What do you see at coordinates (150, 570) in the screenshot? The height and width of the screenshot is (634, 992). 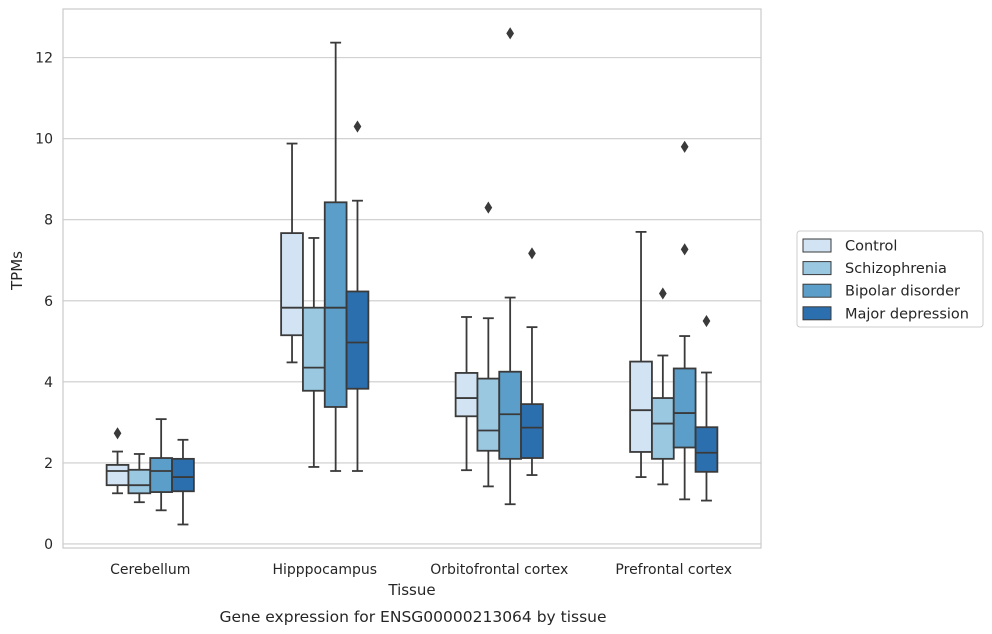 I see `x-tick-label: Cerebellum` at bounding box center [150, 570].